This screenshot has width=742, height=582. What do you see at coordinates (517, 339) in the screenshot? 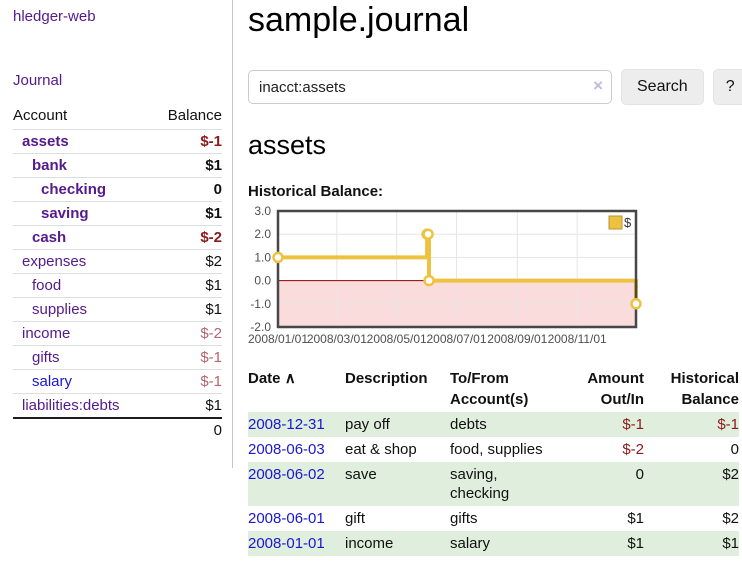
I see `svg-text: 2008/09/01` at bounding box center [517, 339].